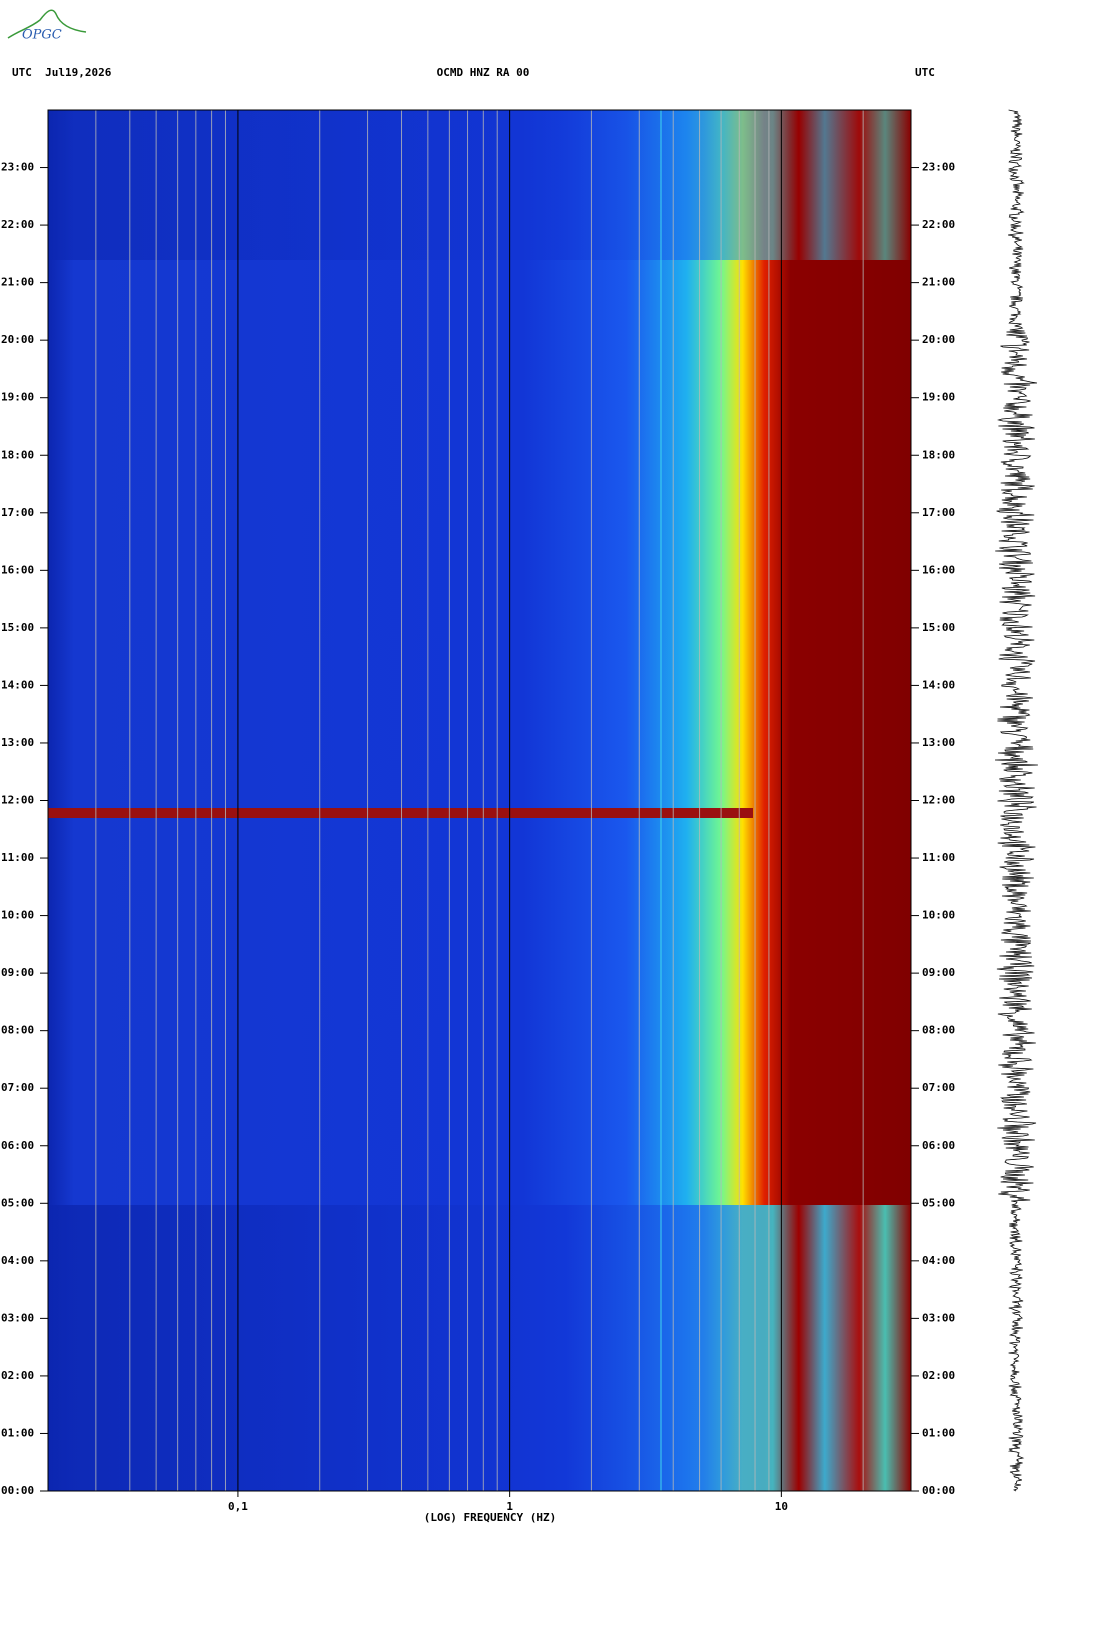 Image resolution: width=1102 pixels, height=1634 pixels. I want to click on transient-band, so click(400, 813).